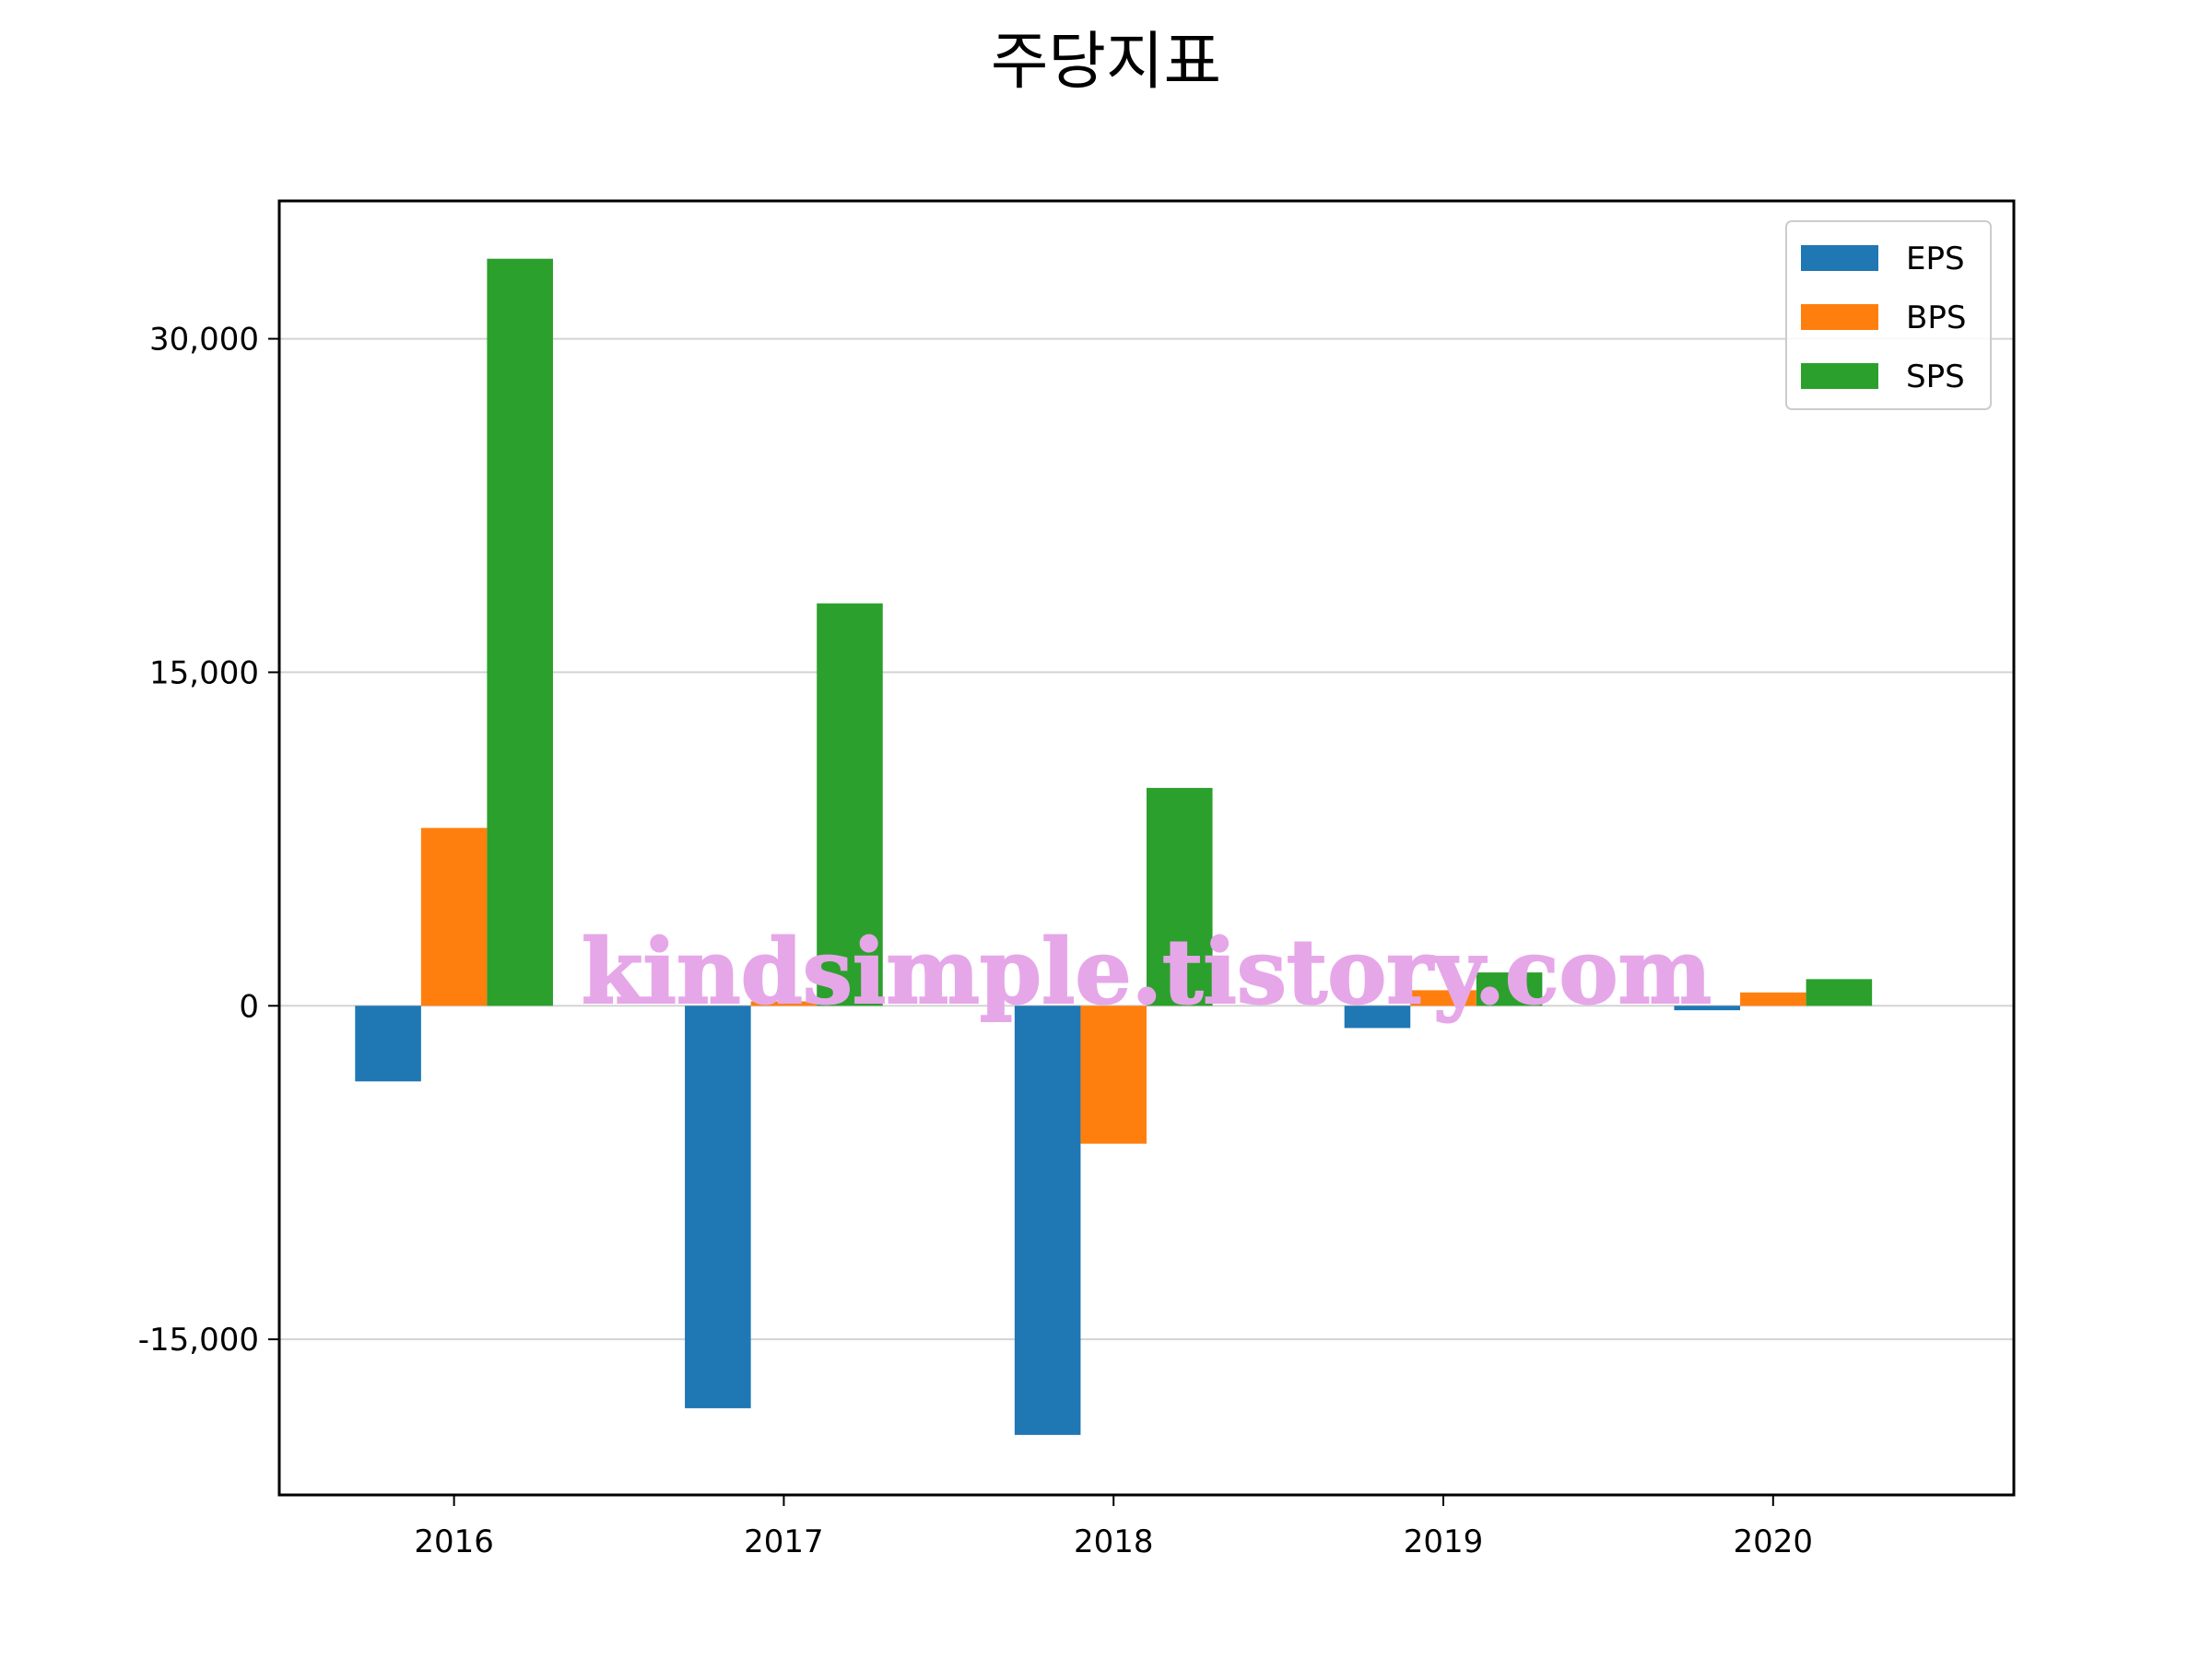  I want to click on x-tick-label: 2017, so click(784, 1542).